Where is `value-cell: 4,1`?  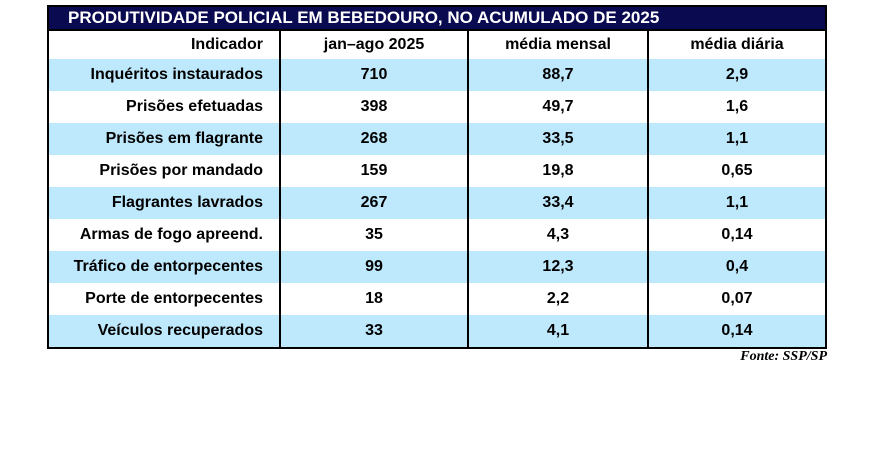
value-cell: 4,1 is located at coordinates (557, 331).